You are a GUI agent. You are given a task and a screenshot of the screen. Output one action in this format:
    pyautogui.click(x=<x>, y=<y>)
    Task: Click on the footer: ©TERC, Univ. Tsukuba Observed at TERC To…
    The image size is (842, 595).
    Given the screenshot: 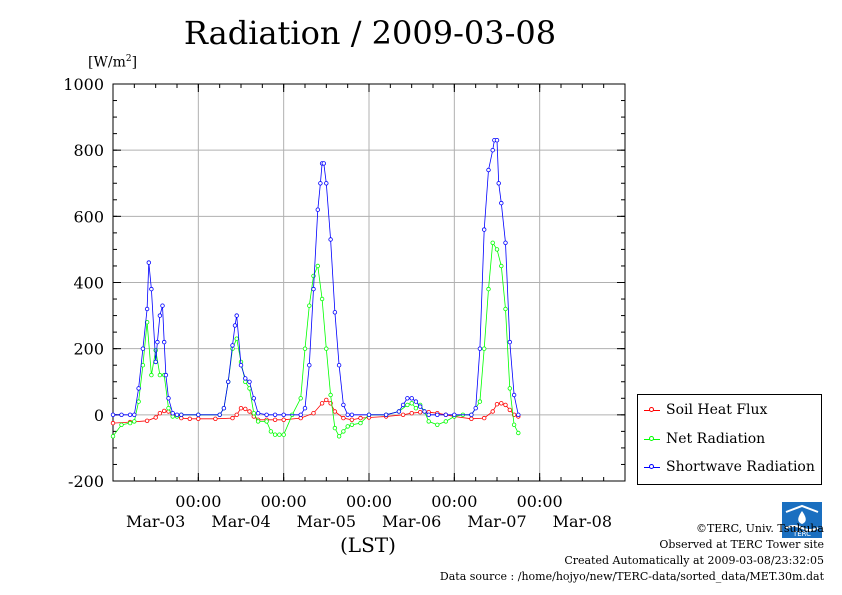 What is the action you would take?
    pyautogui.click(x=632, y=553)
    